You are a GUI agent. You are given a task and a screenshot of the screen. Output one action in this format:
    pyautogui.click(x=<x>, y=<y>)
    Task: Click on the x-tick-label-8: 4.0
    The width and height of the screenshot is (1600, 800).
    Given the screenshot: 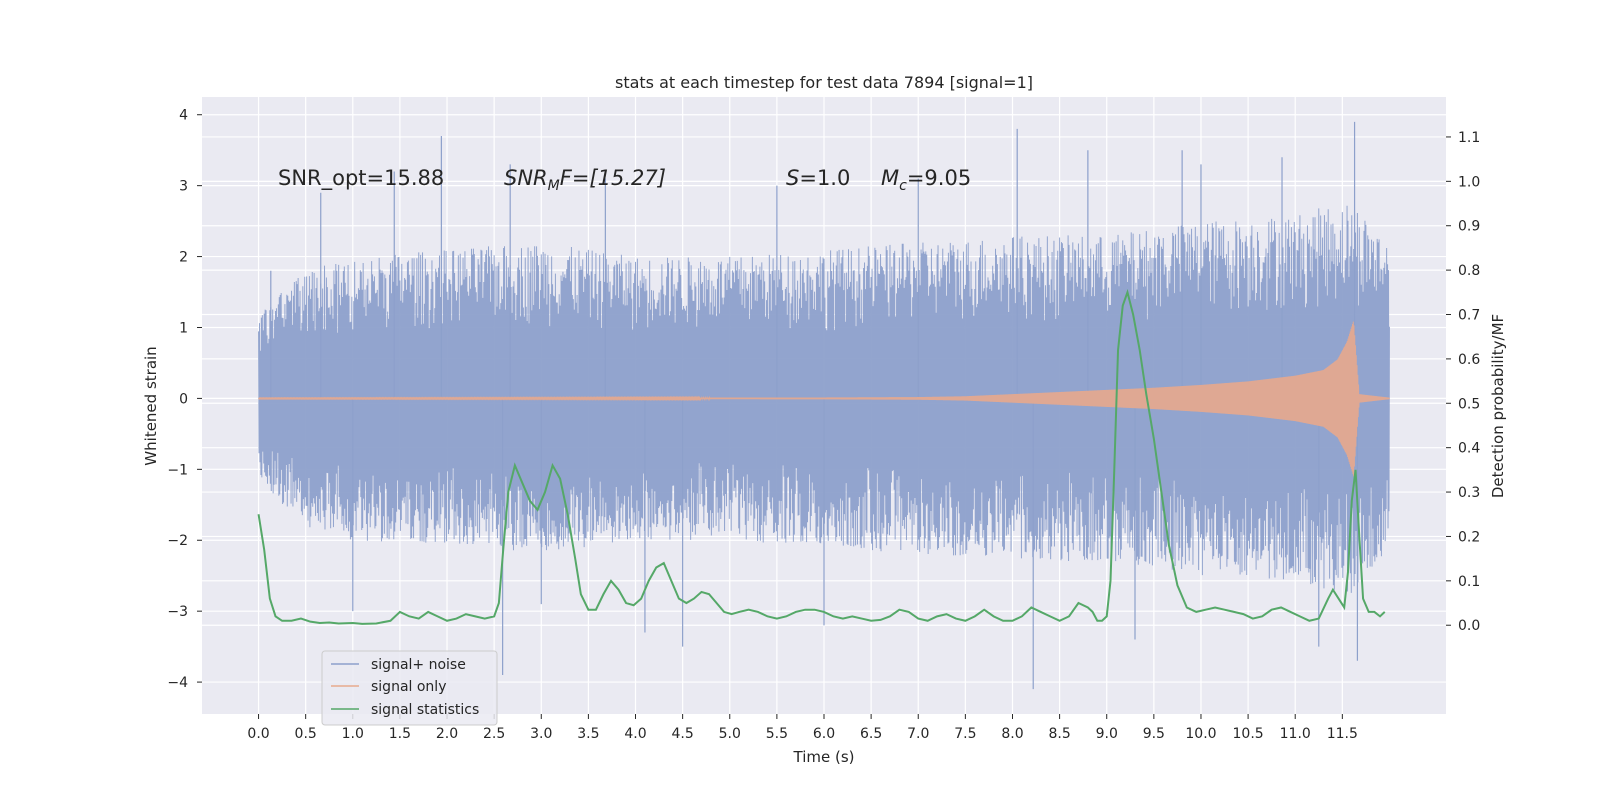 What is the action you would take?
    pyautogui.click(x=635, y=734)
    